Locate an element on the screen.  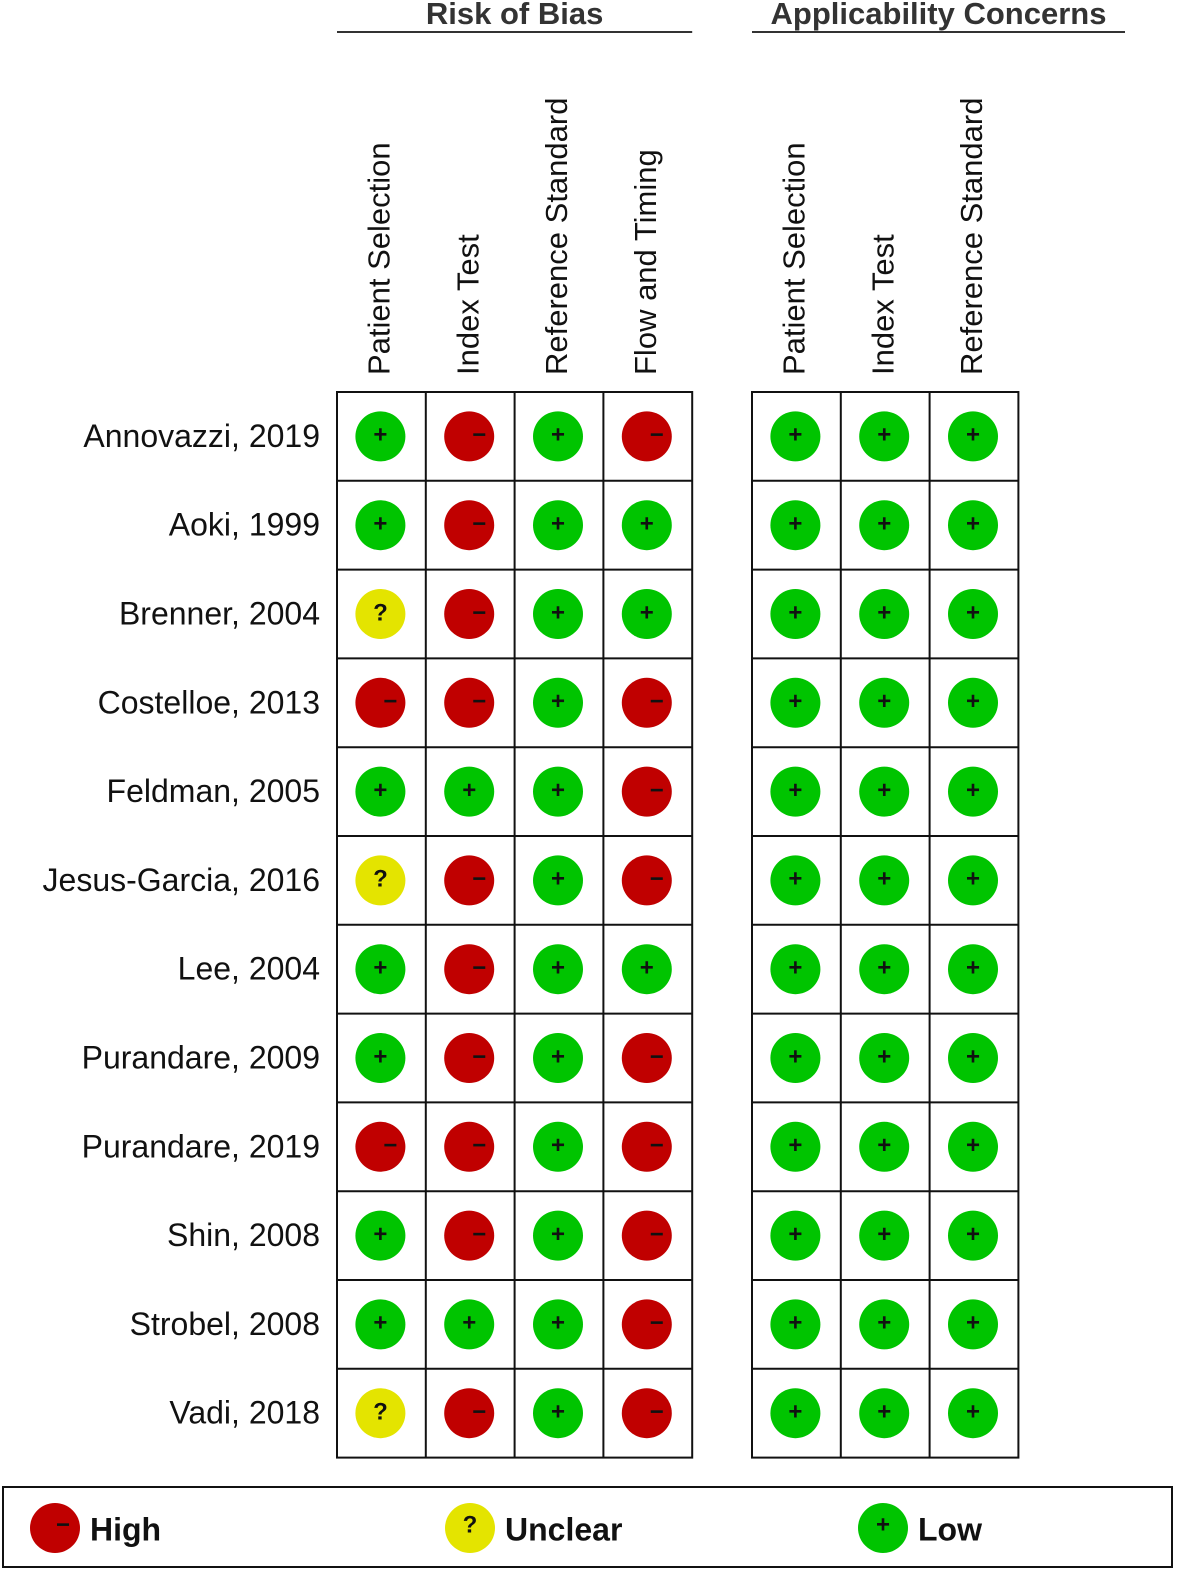
study-label: Costelloe, 2013 is located at coordinates (209, 702).